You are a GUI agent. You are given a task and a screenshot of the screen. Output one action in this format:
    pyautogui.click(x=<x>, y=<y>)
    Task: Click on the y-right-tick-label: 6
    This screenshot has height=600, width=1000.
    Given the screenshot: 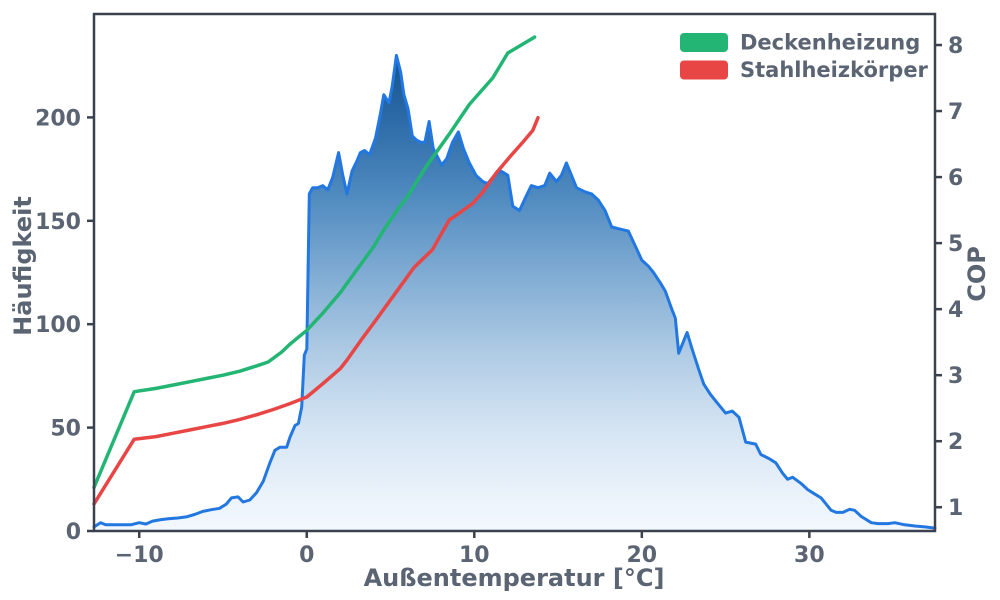 What is the action you would take?
    pyautogui.click(x=955, y=178)
    